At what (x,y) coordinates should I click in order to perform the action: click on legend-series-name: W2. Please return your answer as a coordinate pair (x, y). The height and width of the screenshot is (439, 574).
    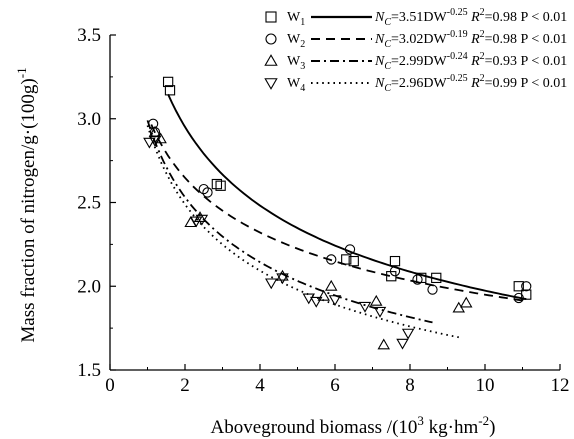
    Looking at the image, I should click on (296, 41).